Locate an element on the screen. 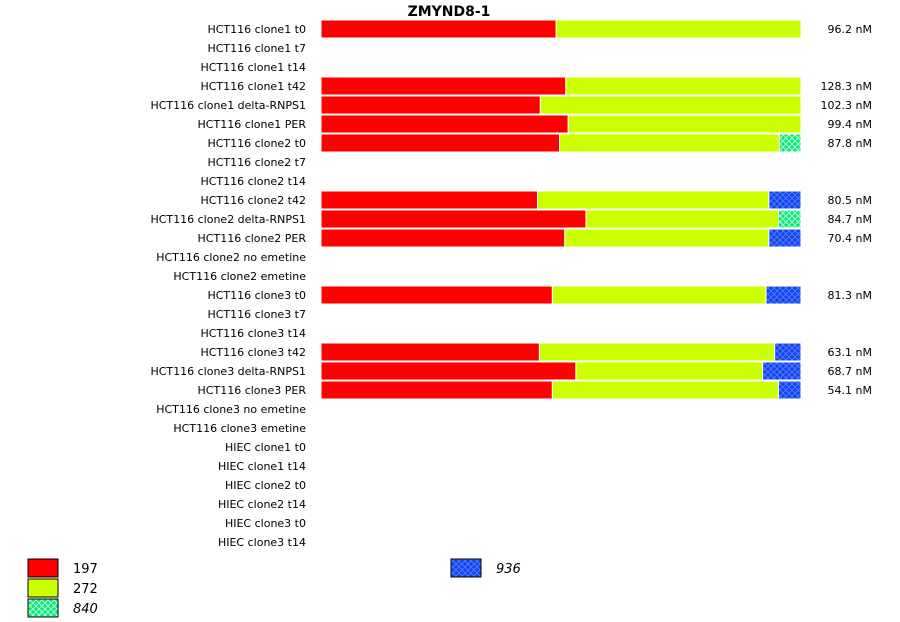 Image resolution: width=900 pixels, height=622 pixels. legend-label: 840 is located at coordinates (85, 609).